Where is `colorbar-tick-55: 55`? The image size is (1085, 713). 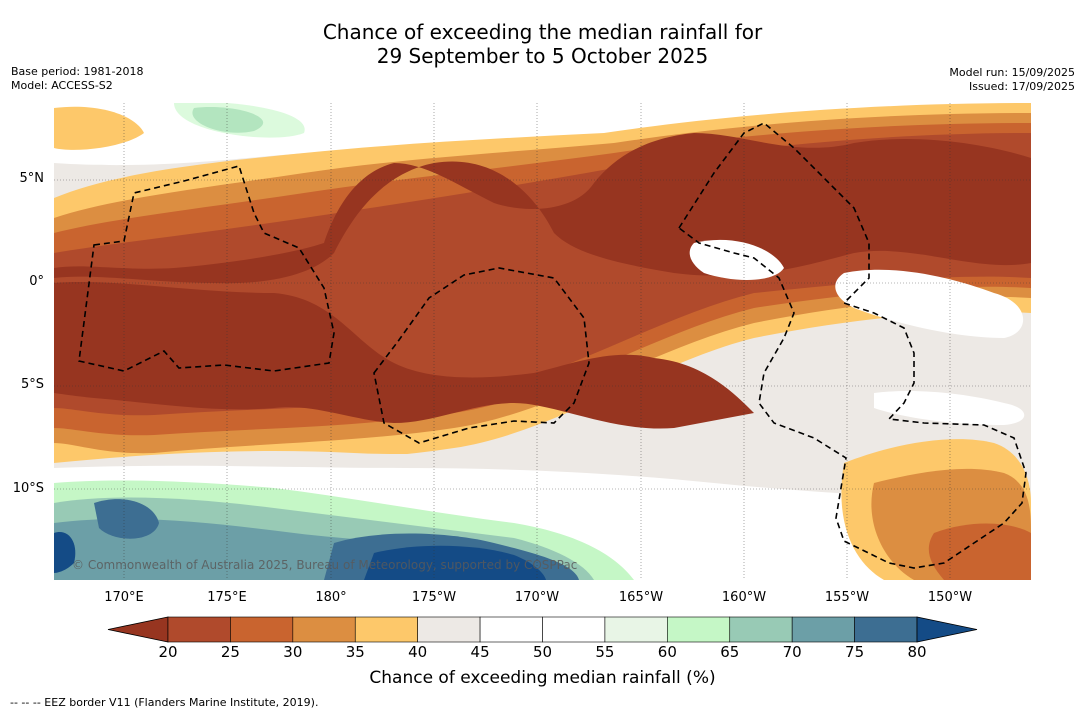 colorbar-tick-55: 55 is located at coordinates (605, 652).